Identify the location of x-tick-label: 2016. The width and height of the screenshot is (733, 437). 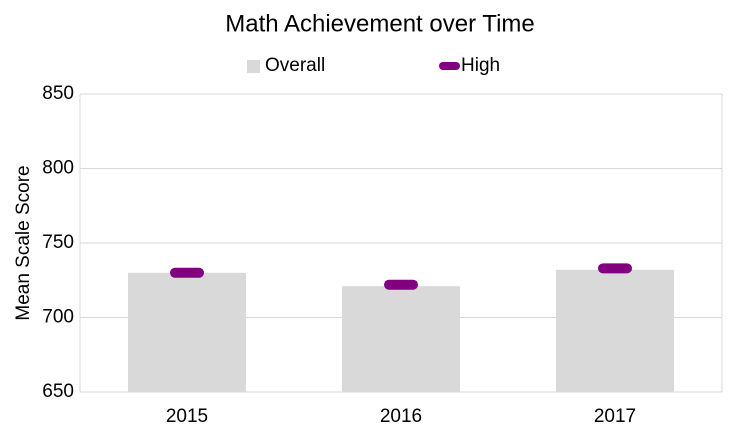
(401, 416).